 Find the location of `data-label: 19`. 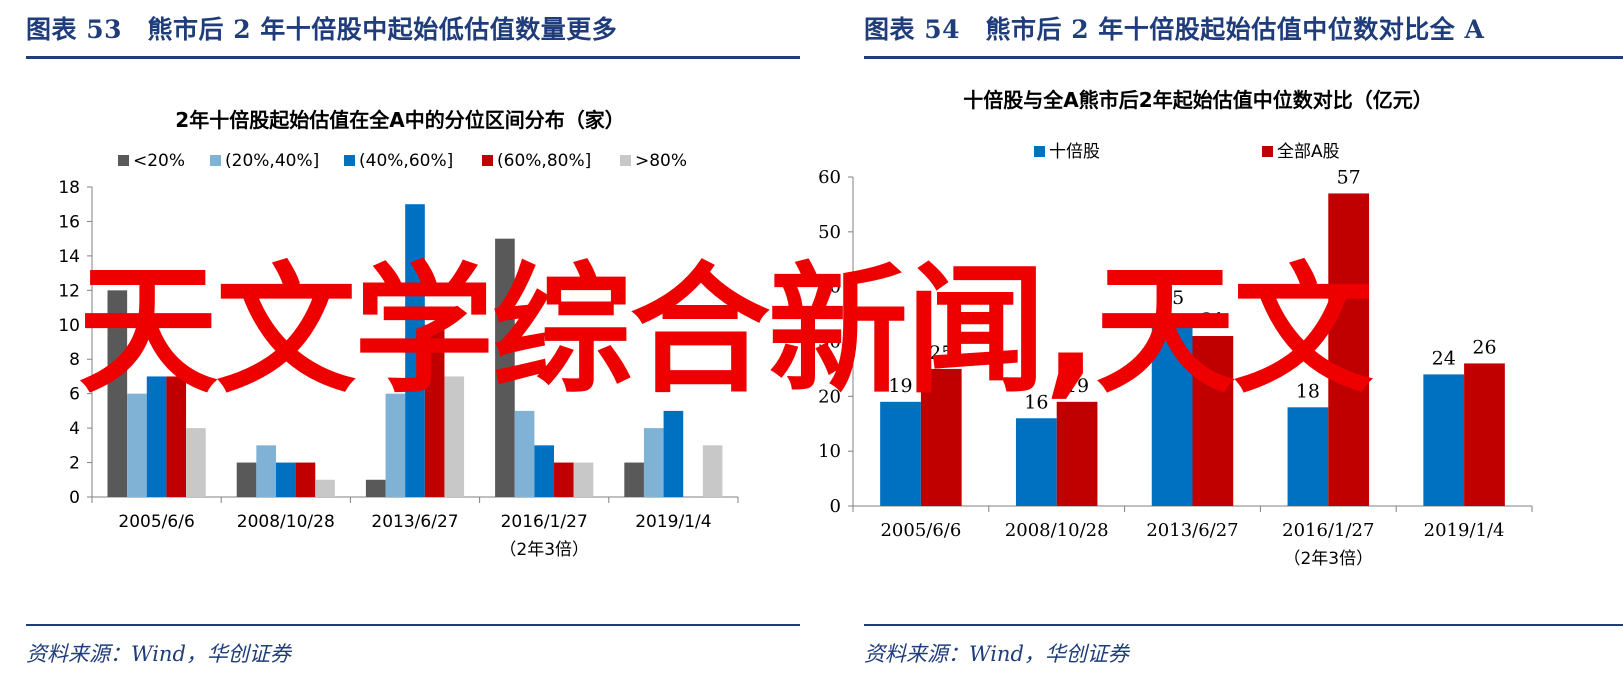

data-label: 19 is located at coordinates (1077, 386).